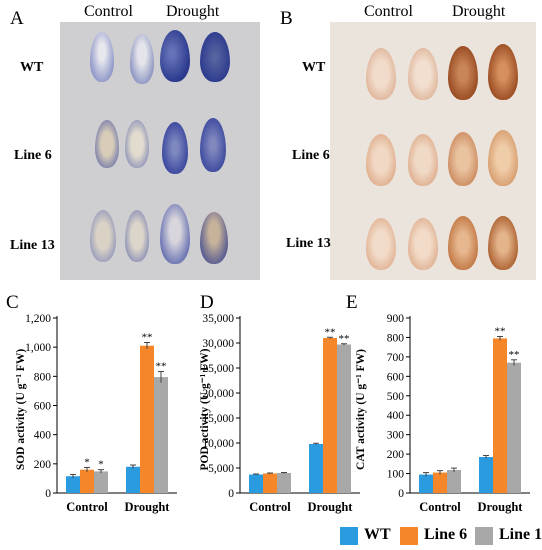  Describe the element at coordinates (396, 397) in the screenshot. I see `y-tick-label: 500` at that location.